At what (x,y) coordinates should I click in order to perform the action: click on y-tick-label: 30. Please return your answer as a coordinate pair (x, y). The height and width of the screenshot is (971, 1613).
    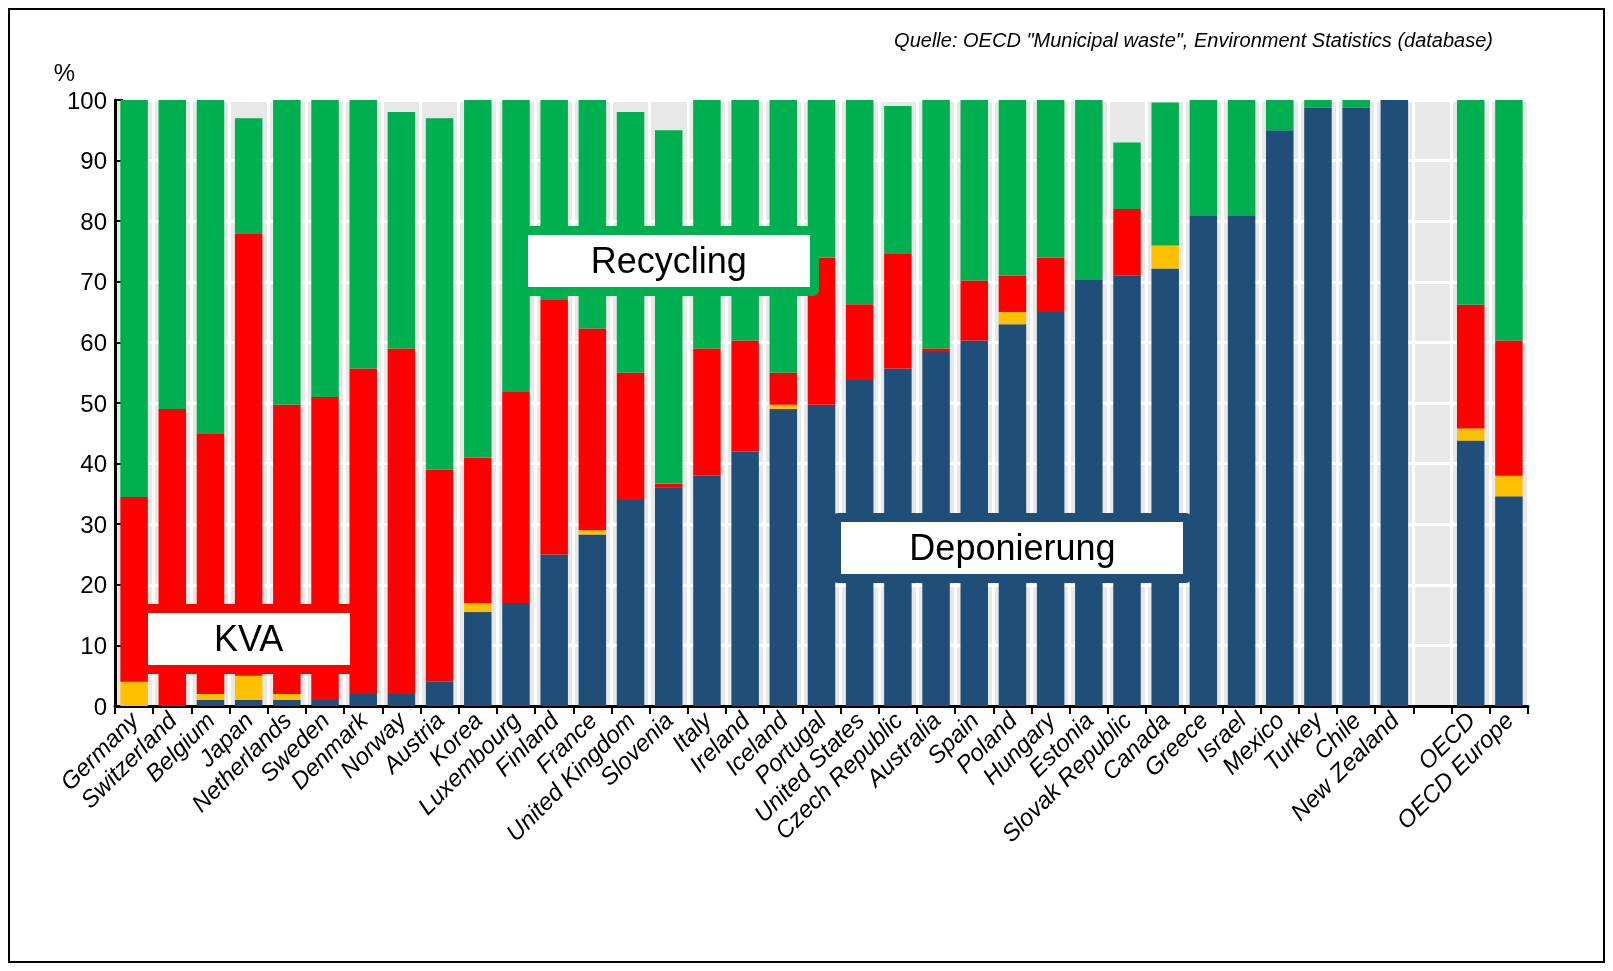
    Looking at the image, I should click on (93, 524).